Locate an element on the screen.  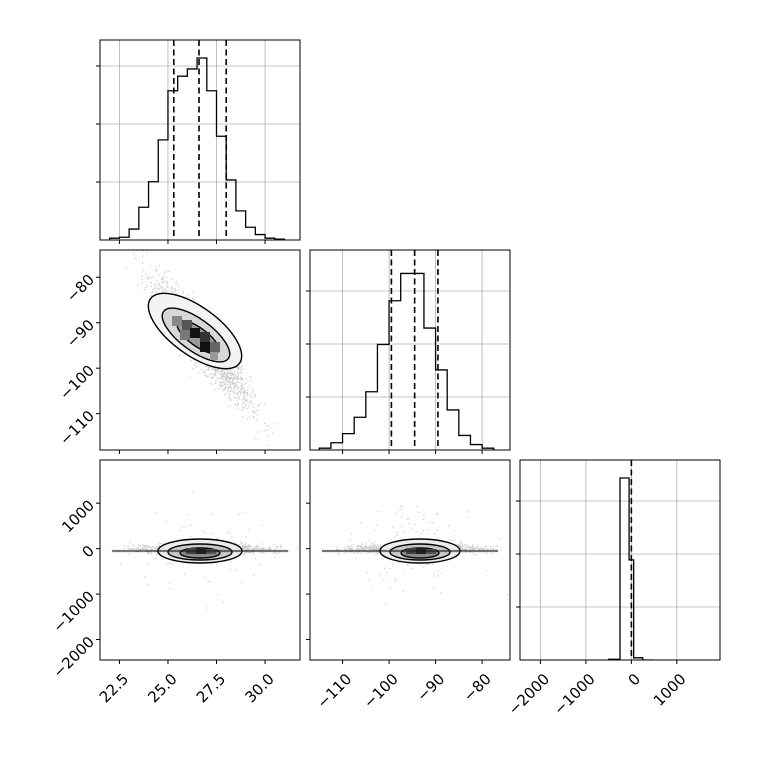
x-tick-label: −110 is located at coordinates (334, 691).